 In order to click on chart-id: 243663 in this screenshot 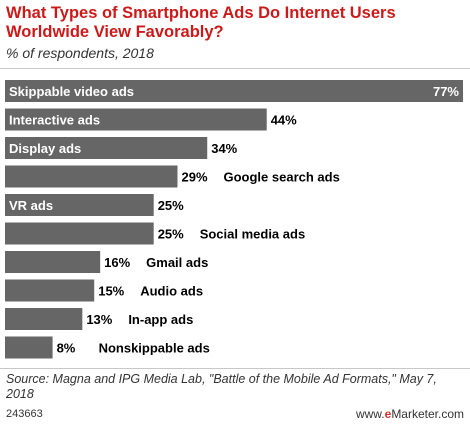, I will do `click(24, 414)`.